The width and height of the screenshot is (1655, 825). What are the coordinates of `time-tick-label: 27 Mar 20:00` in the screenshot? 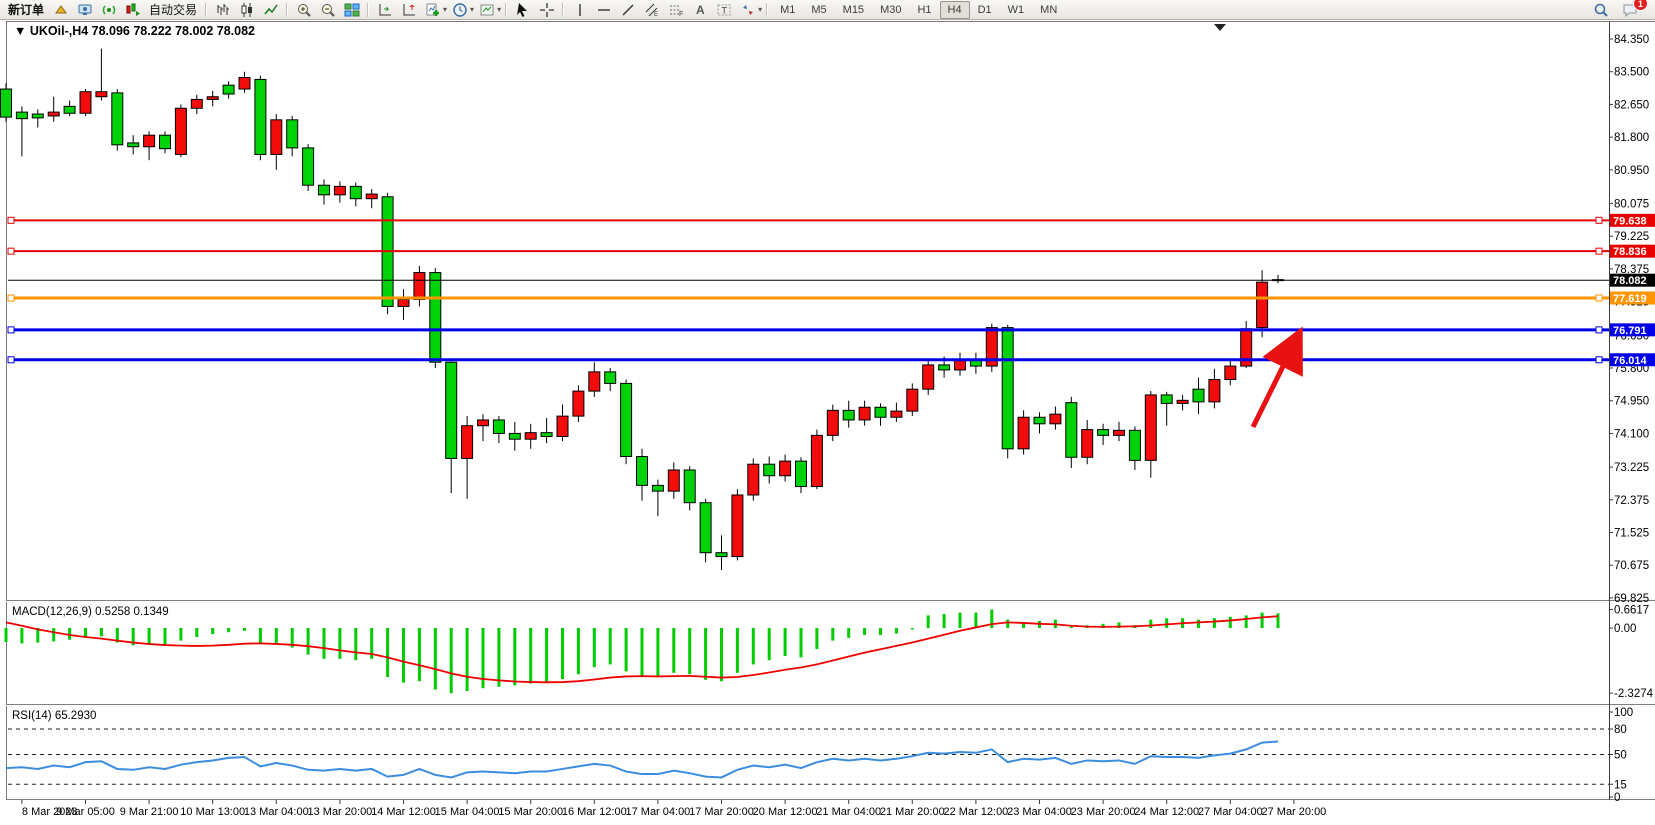 It's located at (1293, 812).